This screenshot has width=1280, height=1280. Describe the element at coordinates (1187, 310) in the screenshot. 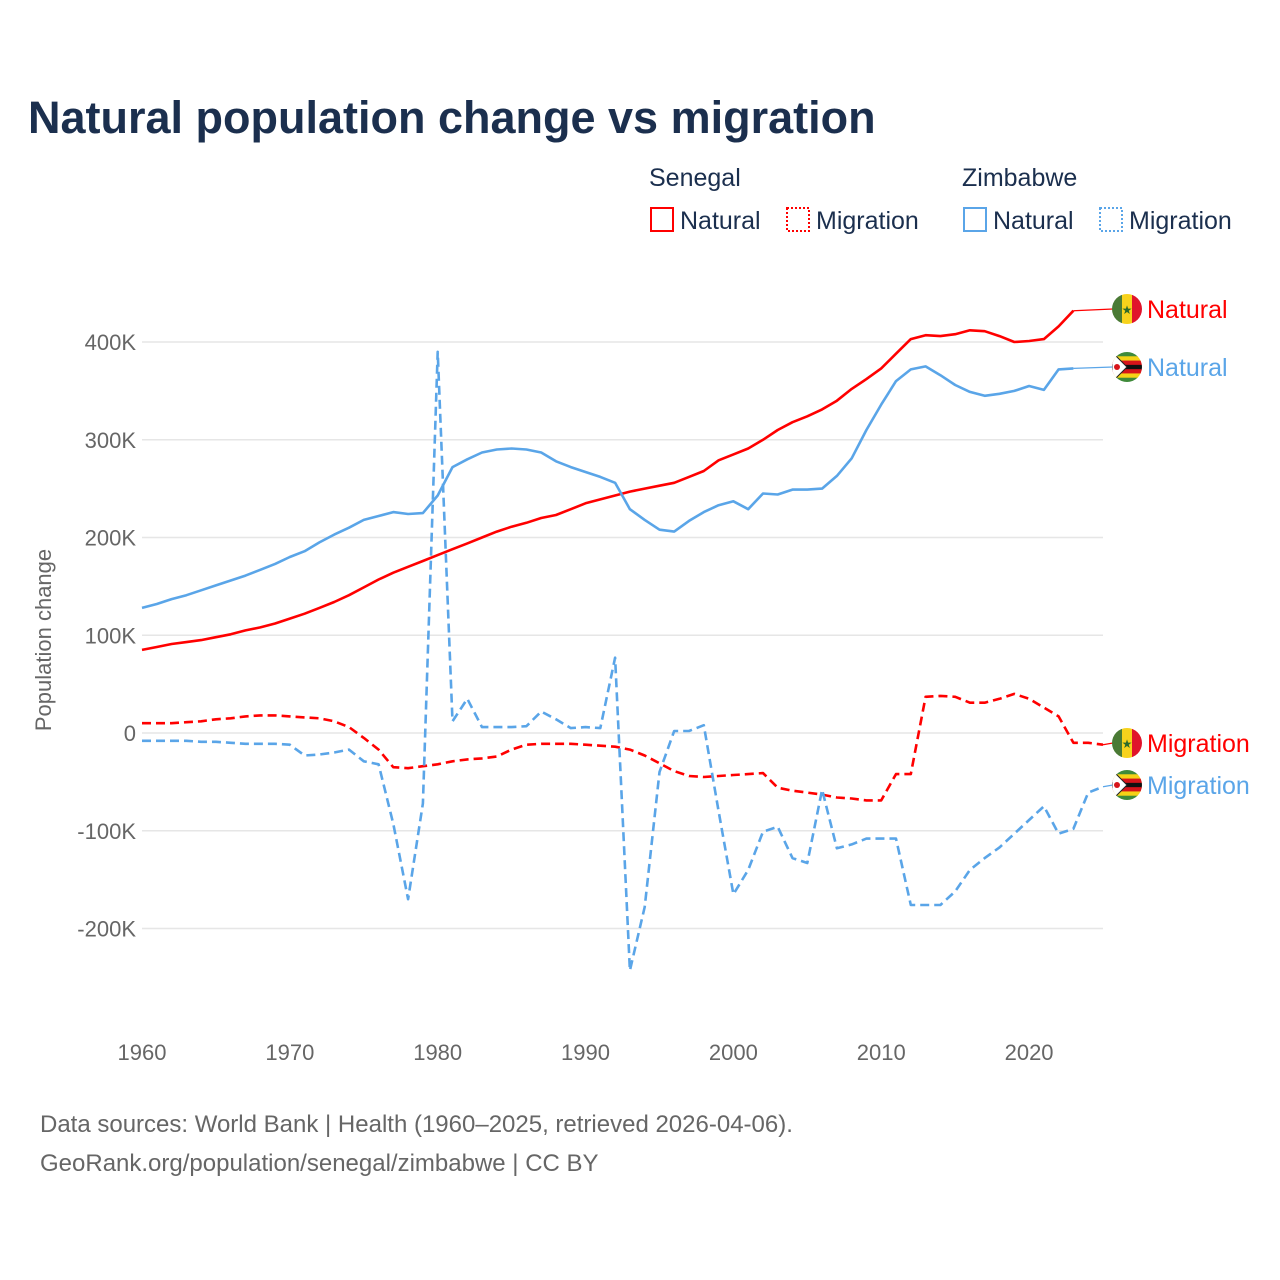

I see `end-label-senegal-natural: Natural` at that location.